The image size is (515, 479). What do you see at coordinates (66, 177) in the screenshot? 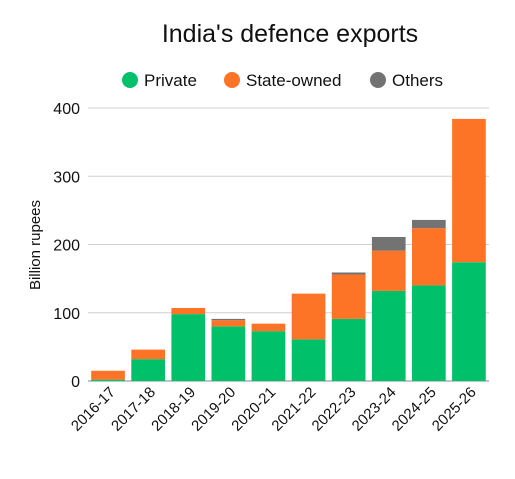
I see `y-tick-label: 300` at bounding box center [66, 177].